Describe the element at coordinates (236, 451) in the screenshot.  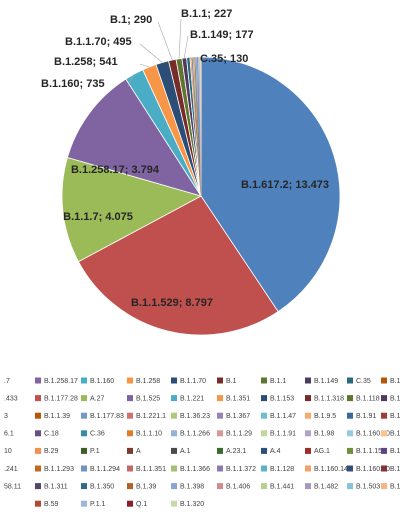
I see `legend-entry: A.23.1` at that location.